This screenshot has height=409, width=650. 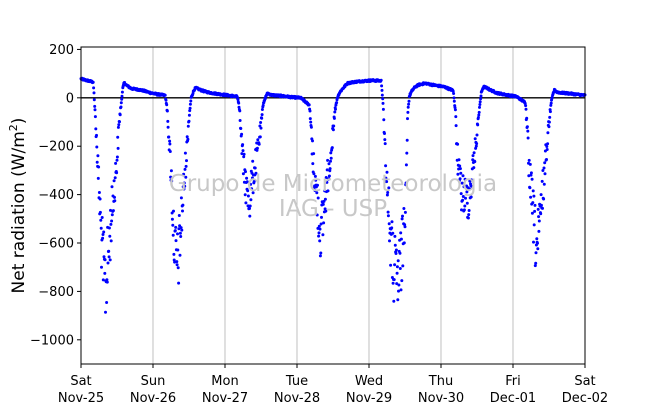 I want to click on x-tick-label-date: Nov-29, so click(x=369, y=398).